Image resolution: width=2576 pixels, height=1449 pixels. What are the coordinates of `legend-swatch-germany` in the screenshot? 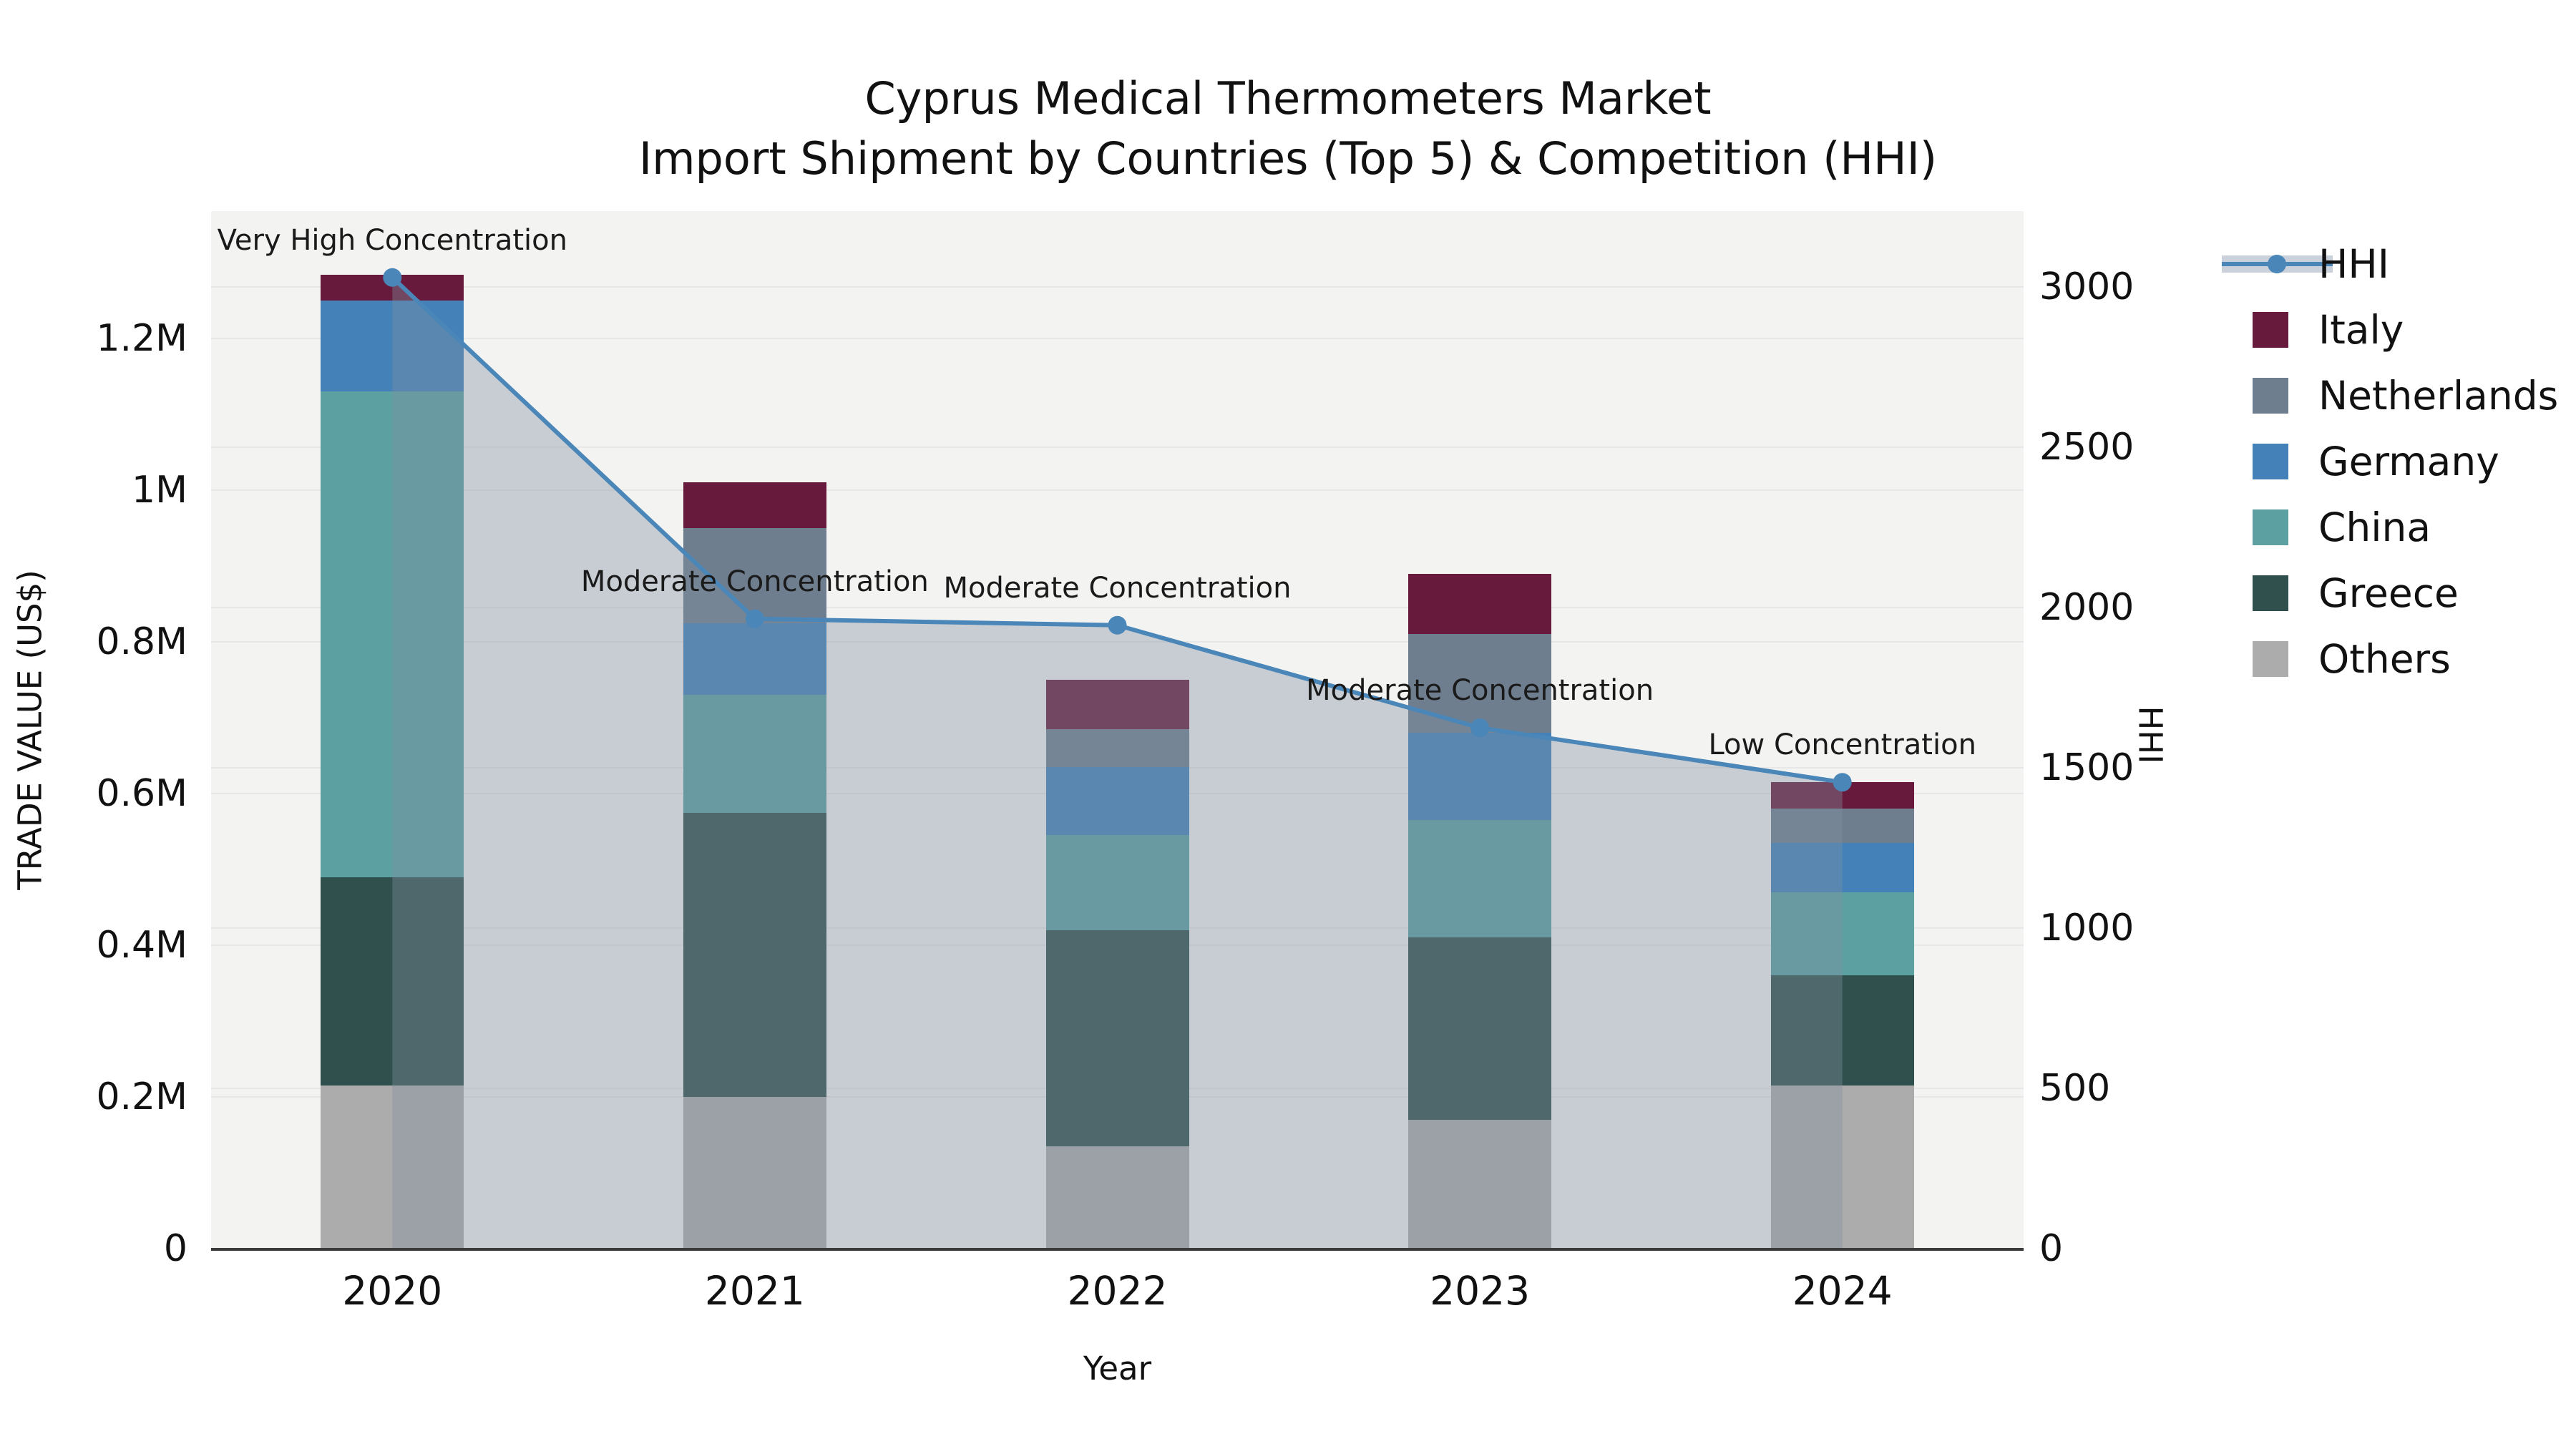 It's located at (2270, 461).